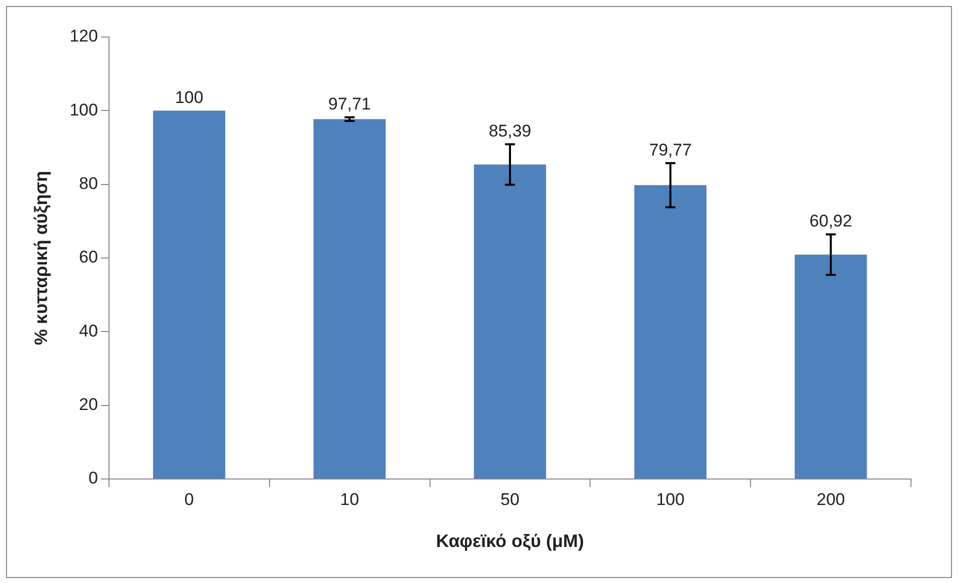 This screenshot has width=958, height=583. What do you see at coordinates (88, 330) in the screenshot?
I see `y-tick-label: 40` at bounding box center [88, 330].